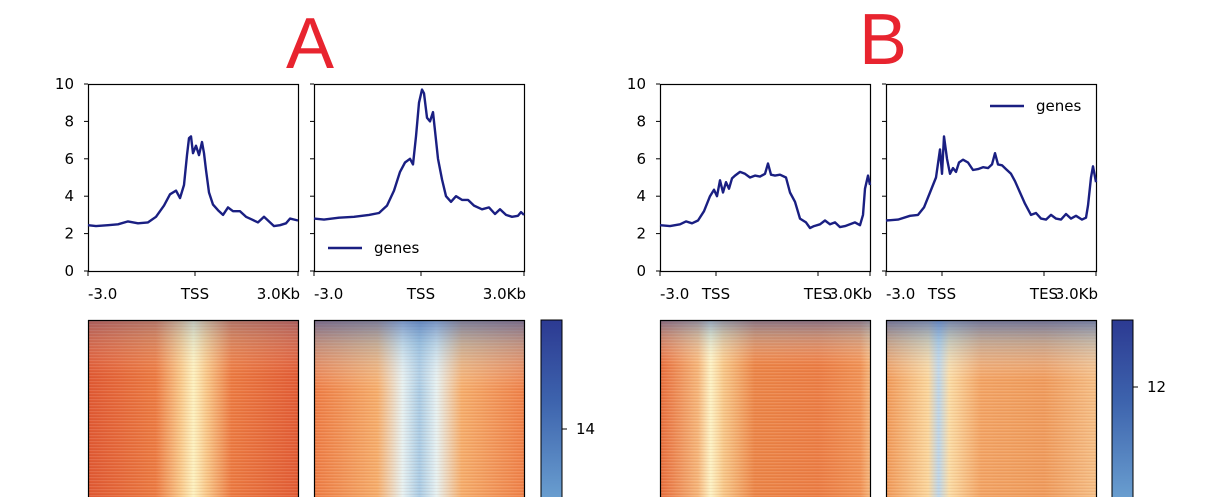 The image size is (1210, 497). Describe the element at coordinates (1156, 387) in the screenshot. I see `colorbar-b-tick-label: 12` at that location.